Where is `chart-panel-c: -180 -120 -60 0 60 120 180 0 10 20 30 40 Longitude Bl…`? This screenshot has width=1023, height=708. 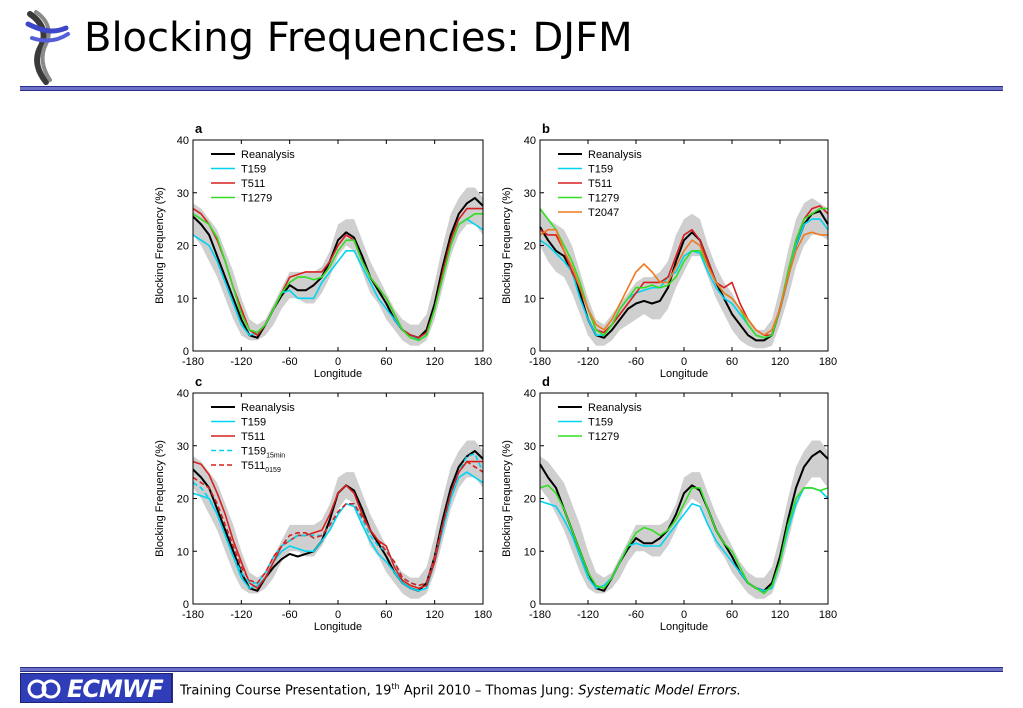 chart-panel-c: -180 -120 -60 0 60 120 180 0 10 20 30 40 Longitude Bl… is located at coordinates (323, 503).